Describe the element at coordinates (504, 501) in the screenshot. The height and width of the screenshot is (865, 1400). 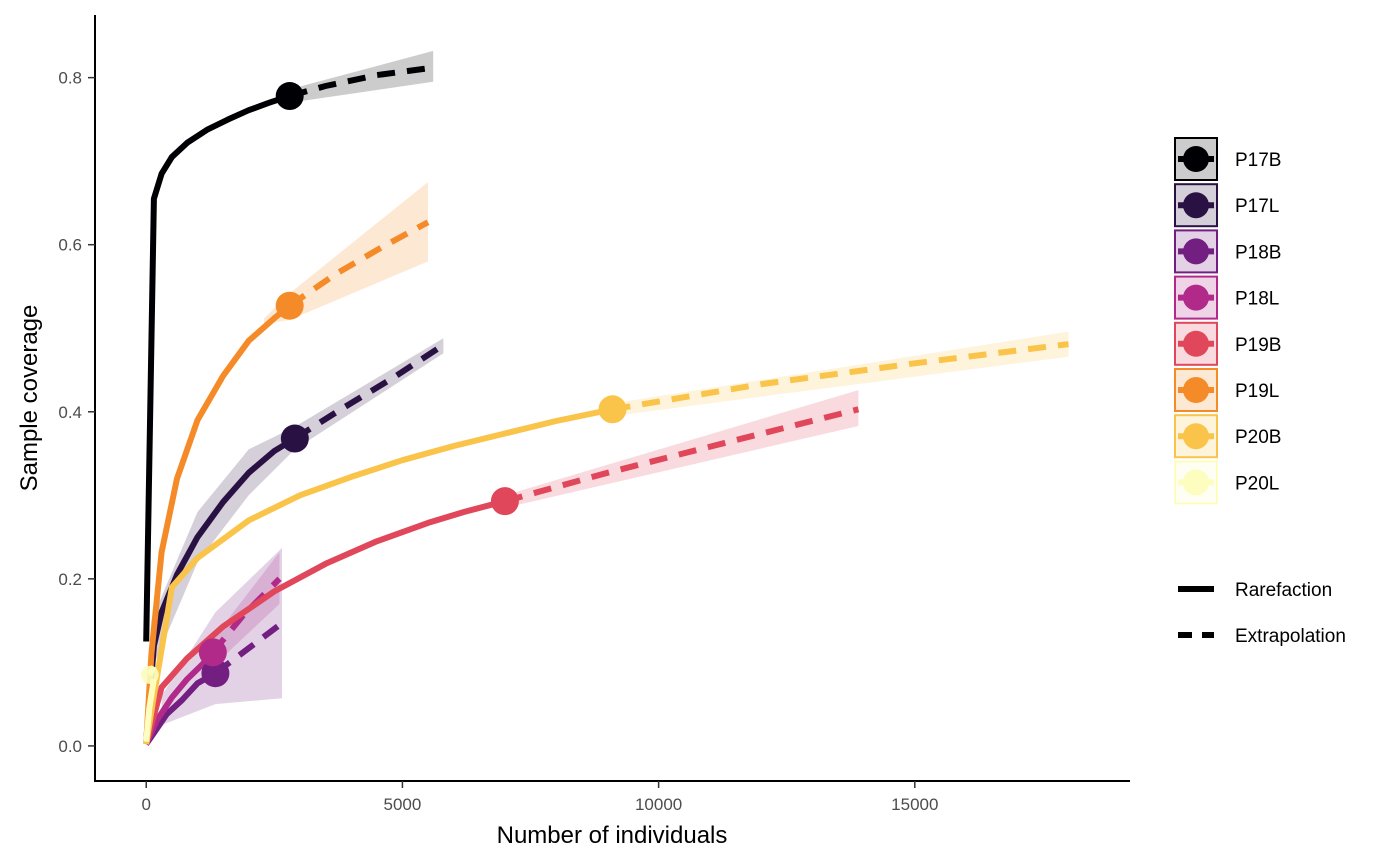
I see `observed-point-p19b` at that location.